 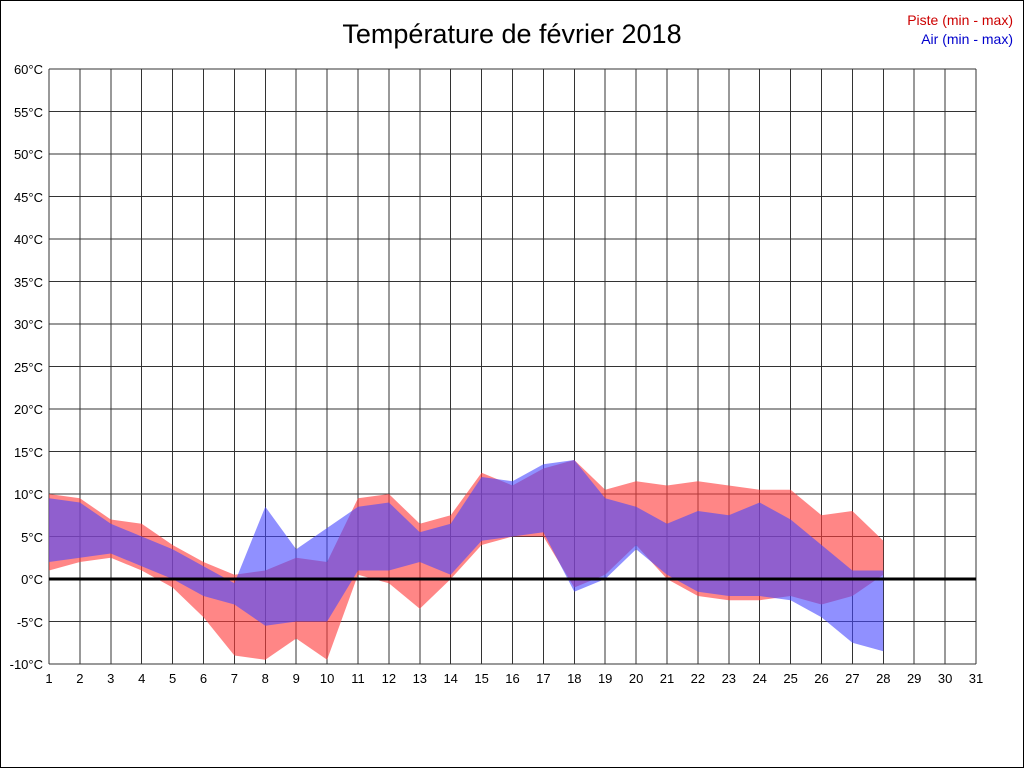 I want to click on y-axis-tick-label: 5°C, so click(x=32, y=537).